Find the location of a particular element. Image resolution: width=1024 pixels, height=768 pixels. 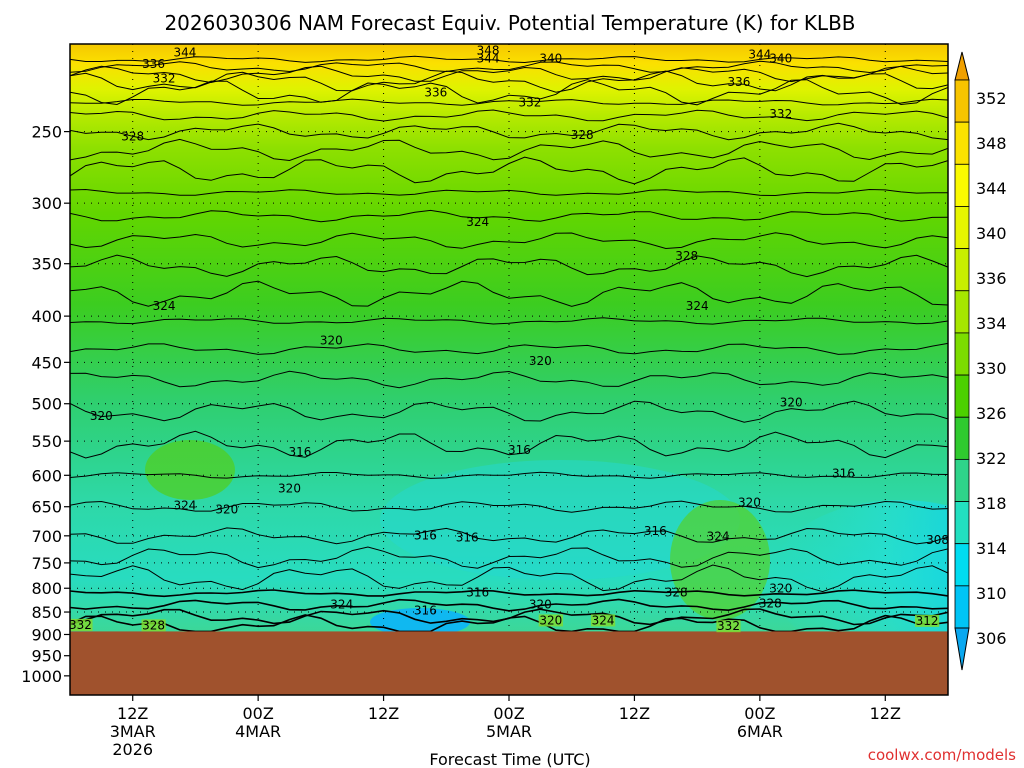

x-tick-label-5-0: 00Z is located at coordinates (759, 713).